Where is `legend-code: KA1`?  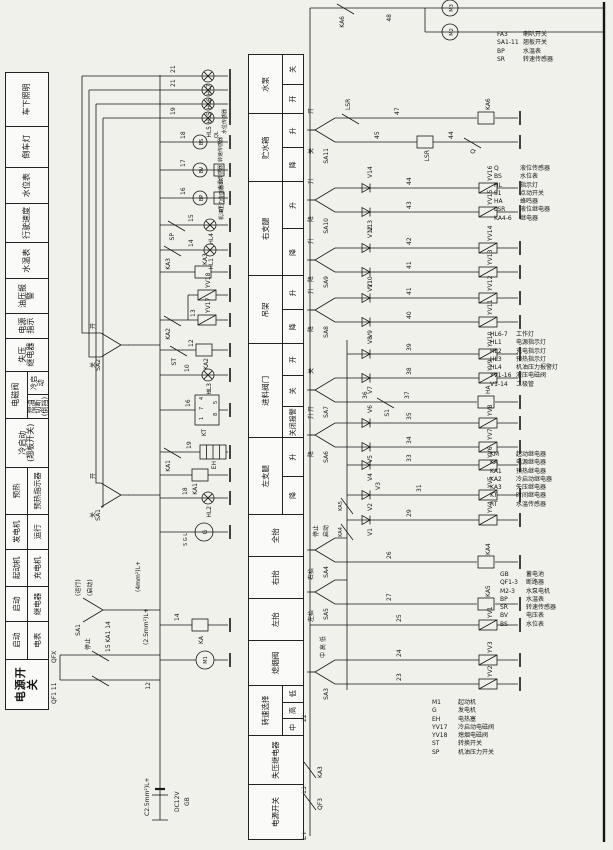 legend-code: KA1 is located at coordinates (496, 471).